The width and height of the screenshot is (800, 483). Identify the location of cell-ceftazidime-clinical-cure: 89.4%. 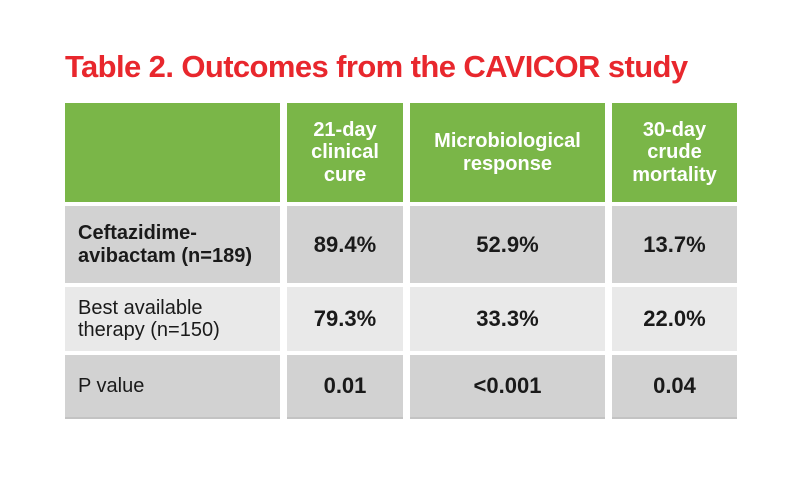
(345, 244).